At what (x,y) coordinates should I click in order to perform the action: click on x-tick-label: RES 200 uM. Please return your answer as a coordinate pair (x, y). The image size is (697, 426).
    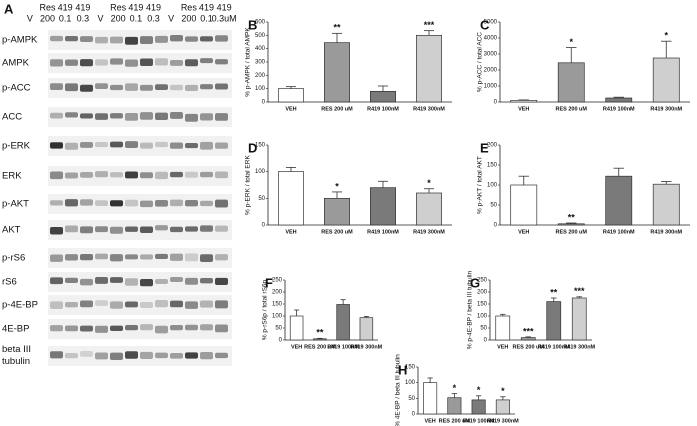
    Looking at the image, I should click on (337, 109).